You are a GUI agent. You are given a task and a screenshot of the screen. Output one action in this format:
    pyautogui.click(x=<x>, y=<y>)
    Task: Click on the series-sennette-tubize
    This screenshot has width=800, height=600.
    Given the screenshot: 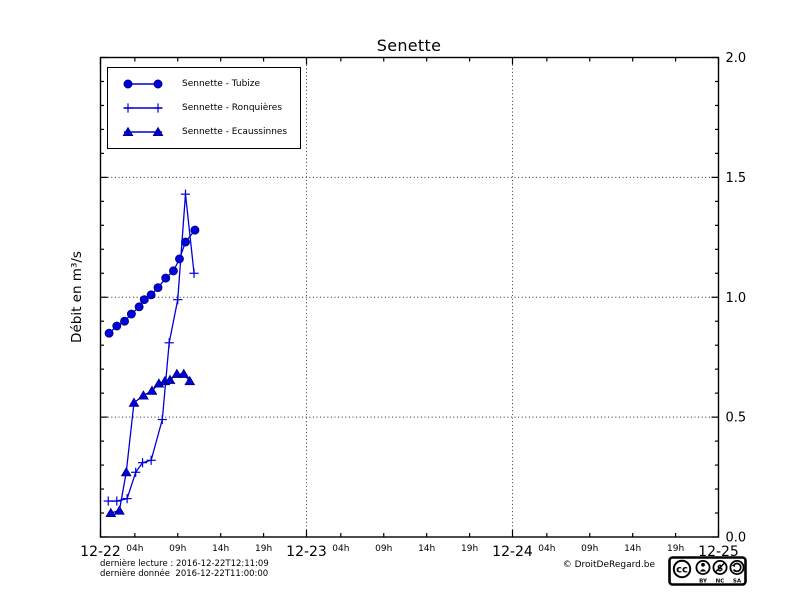 What is the action you would take?
    pyautogui.click(x=152, y=281)
    